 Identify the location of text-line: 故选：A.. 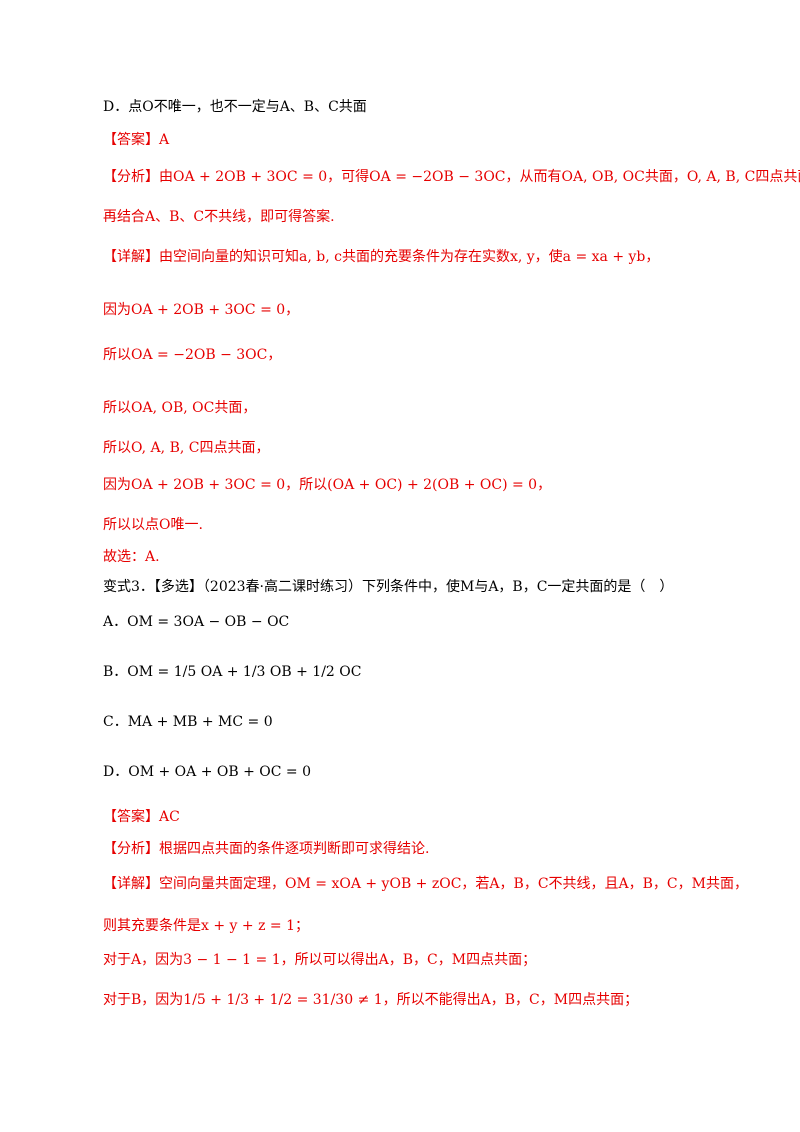
(131, 557).